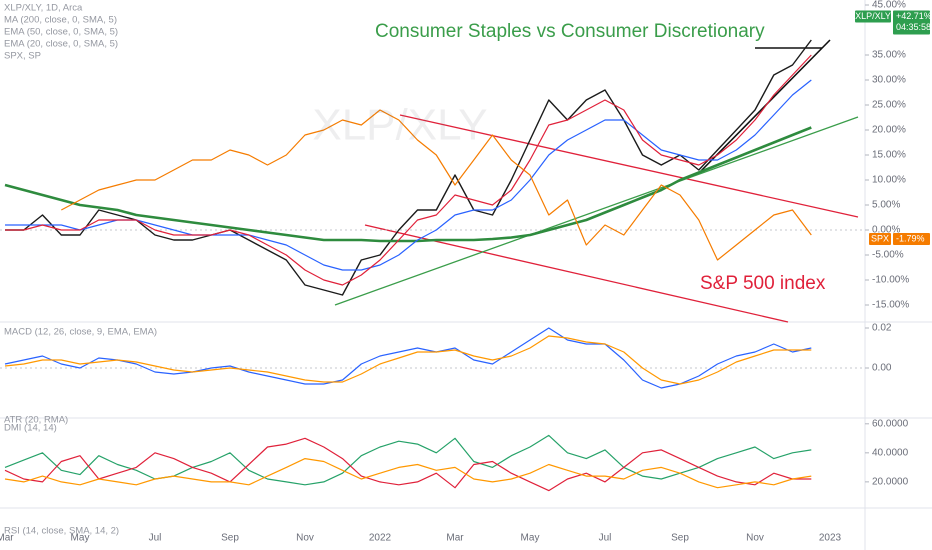 Image resolution: width=932 pixels, height=550 pixels. I want to click on tag-name: SPX, so click(880, 238).